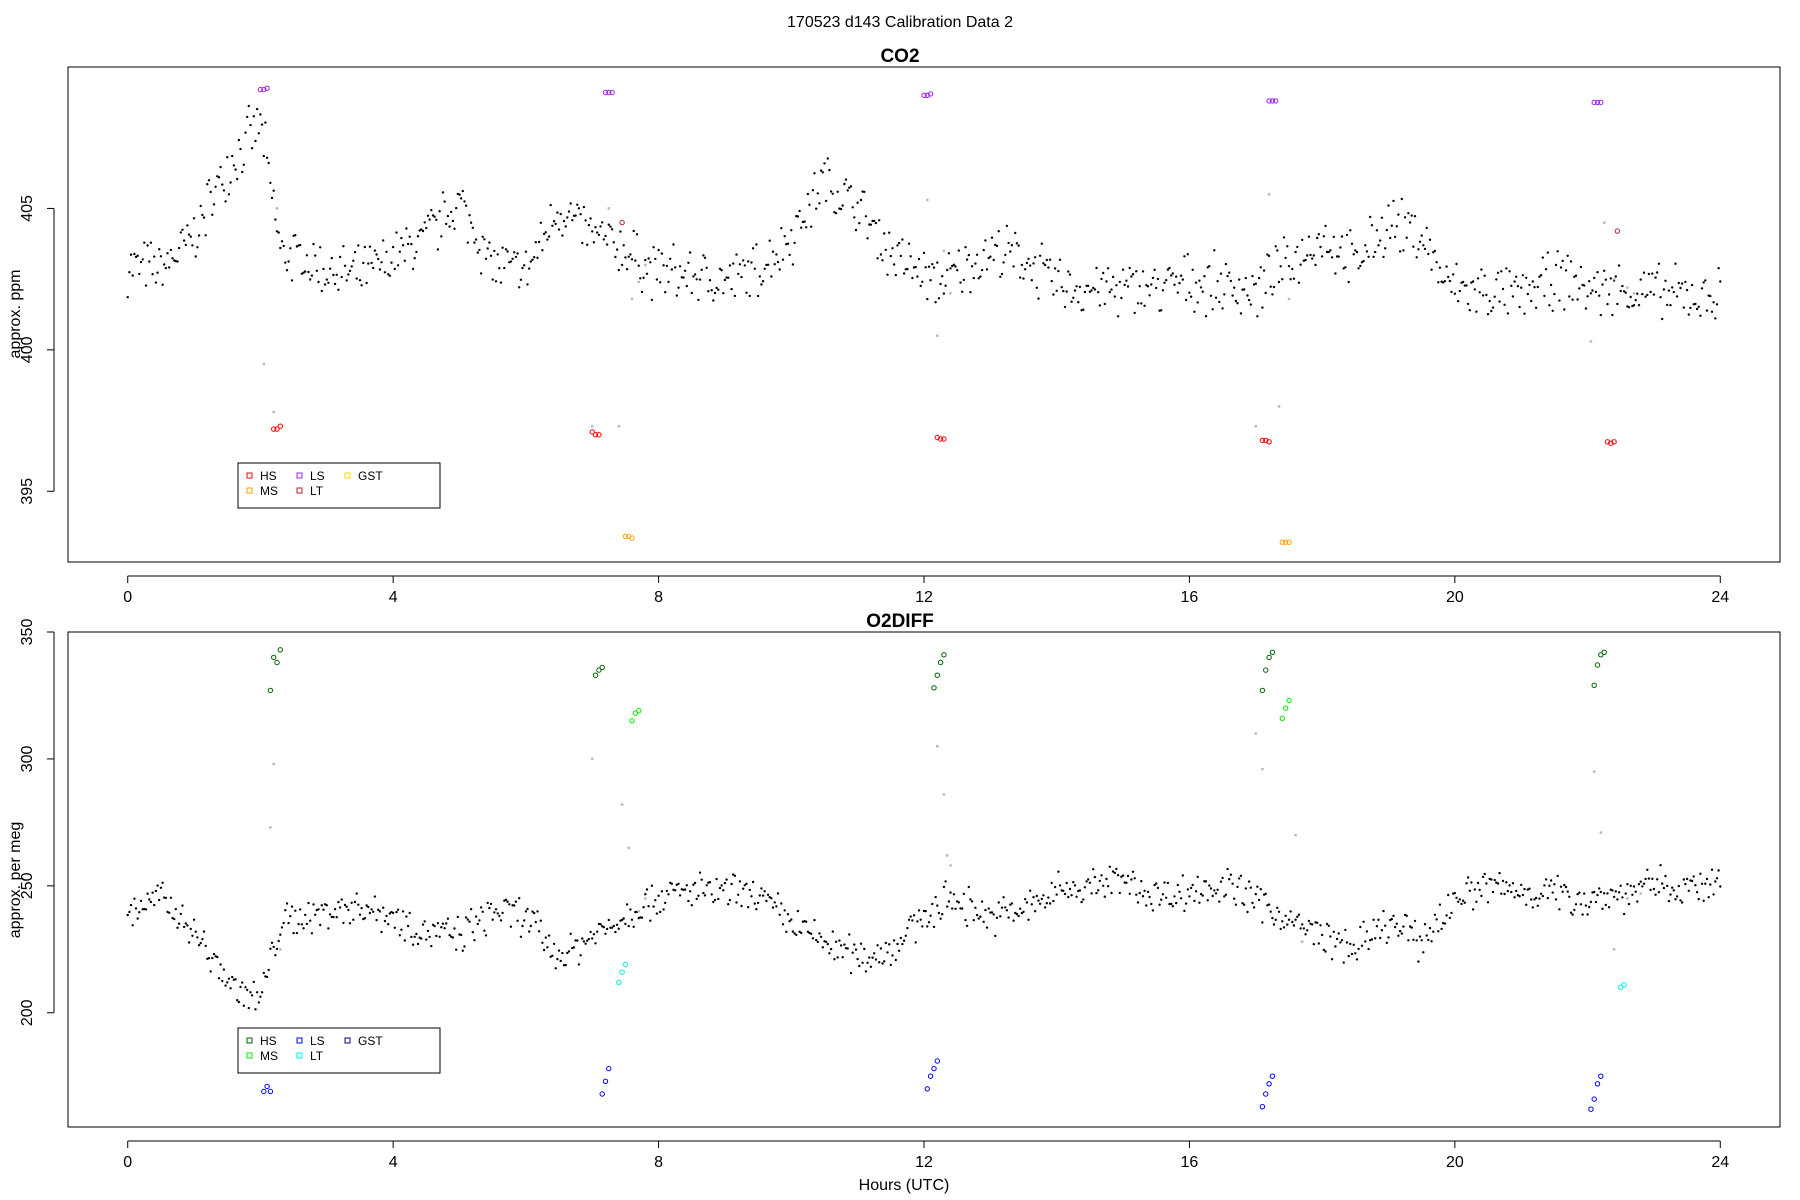  What do you see at coordinates (1720, 1162) in the screenshot?
I see `o2diff-x-tick-label: 24` at bounding box center [1720, 1162].